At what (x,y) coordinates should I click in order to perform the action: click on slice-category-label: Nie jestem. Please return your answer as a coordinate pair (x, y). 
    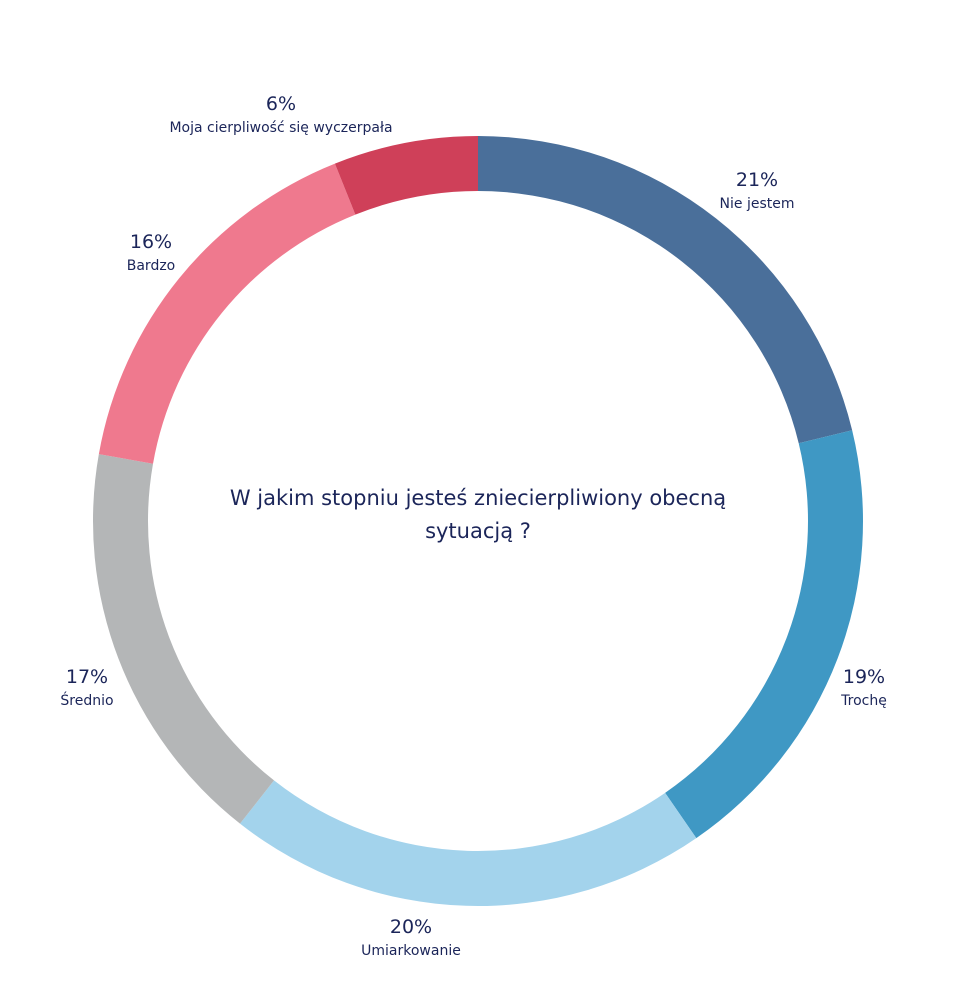
    Looking at the image, I should click on (757, 204).